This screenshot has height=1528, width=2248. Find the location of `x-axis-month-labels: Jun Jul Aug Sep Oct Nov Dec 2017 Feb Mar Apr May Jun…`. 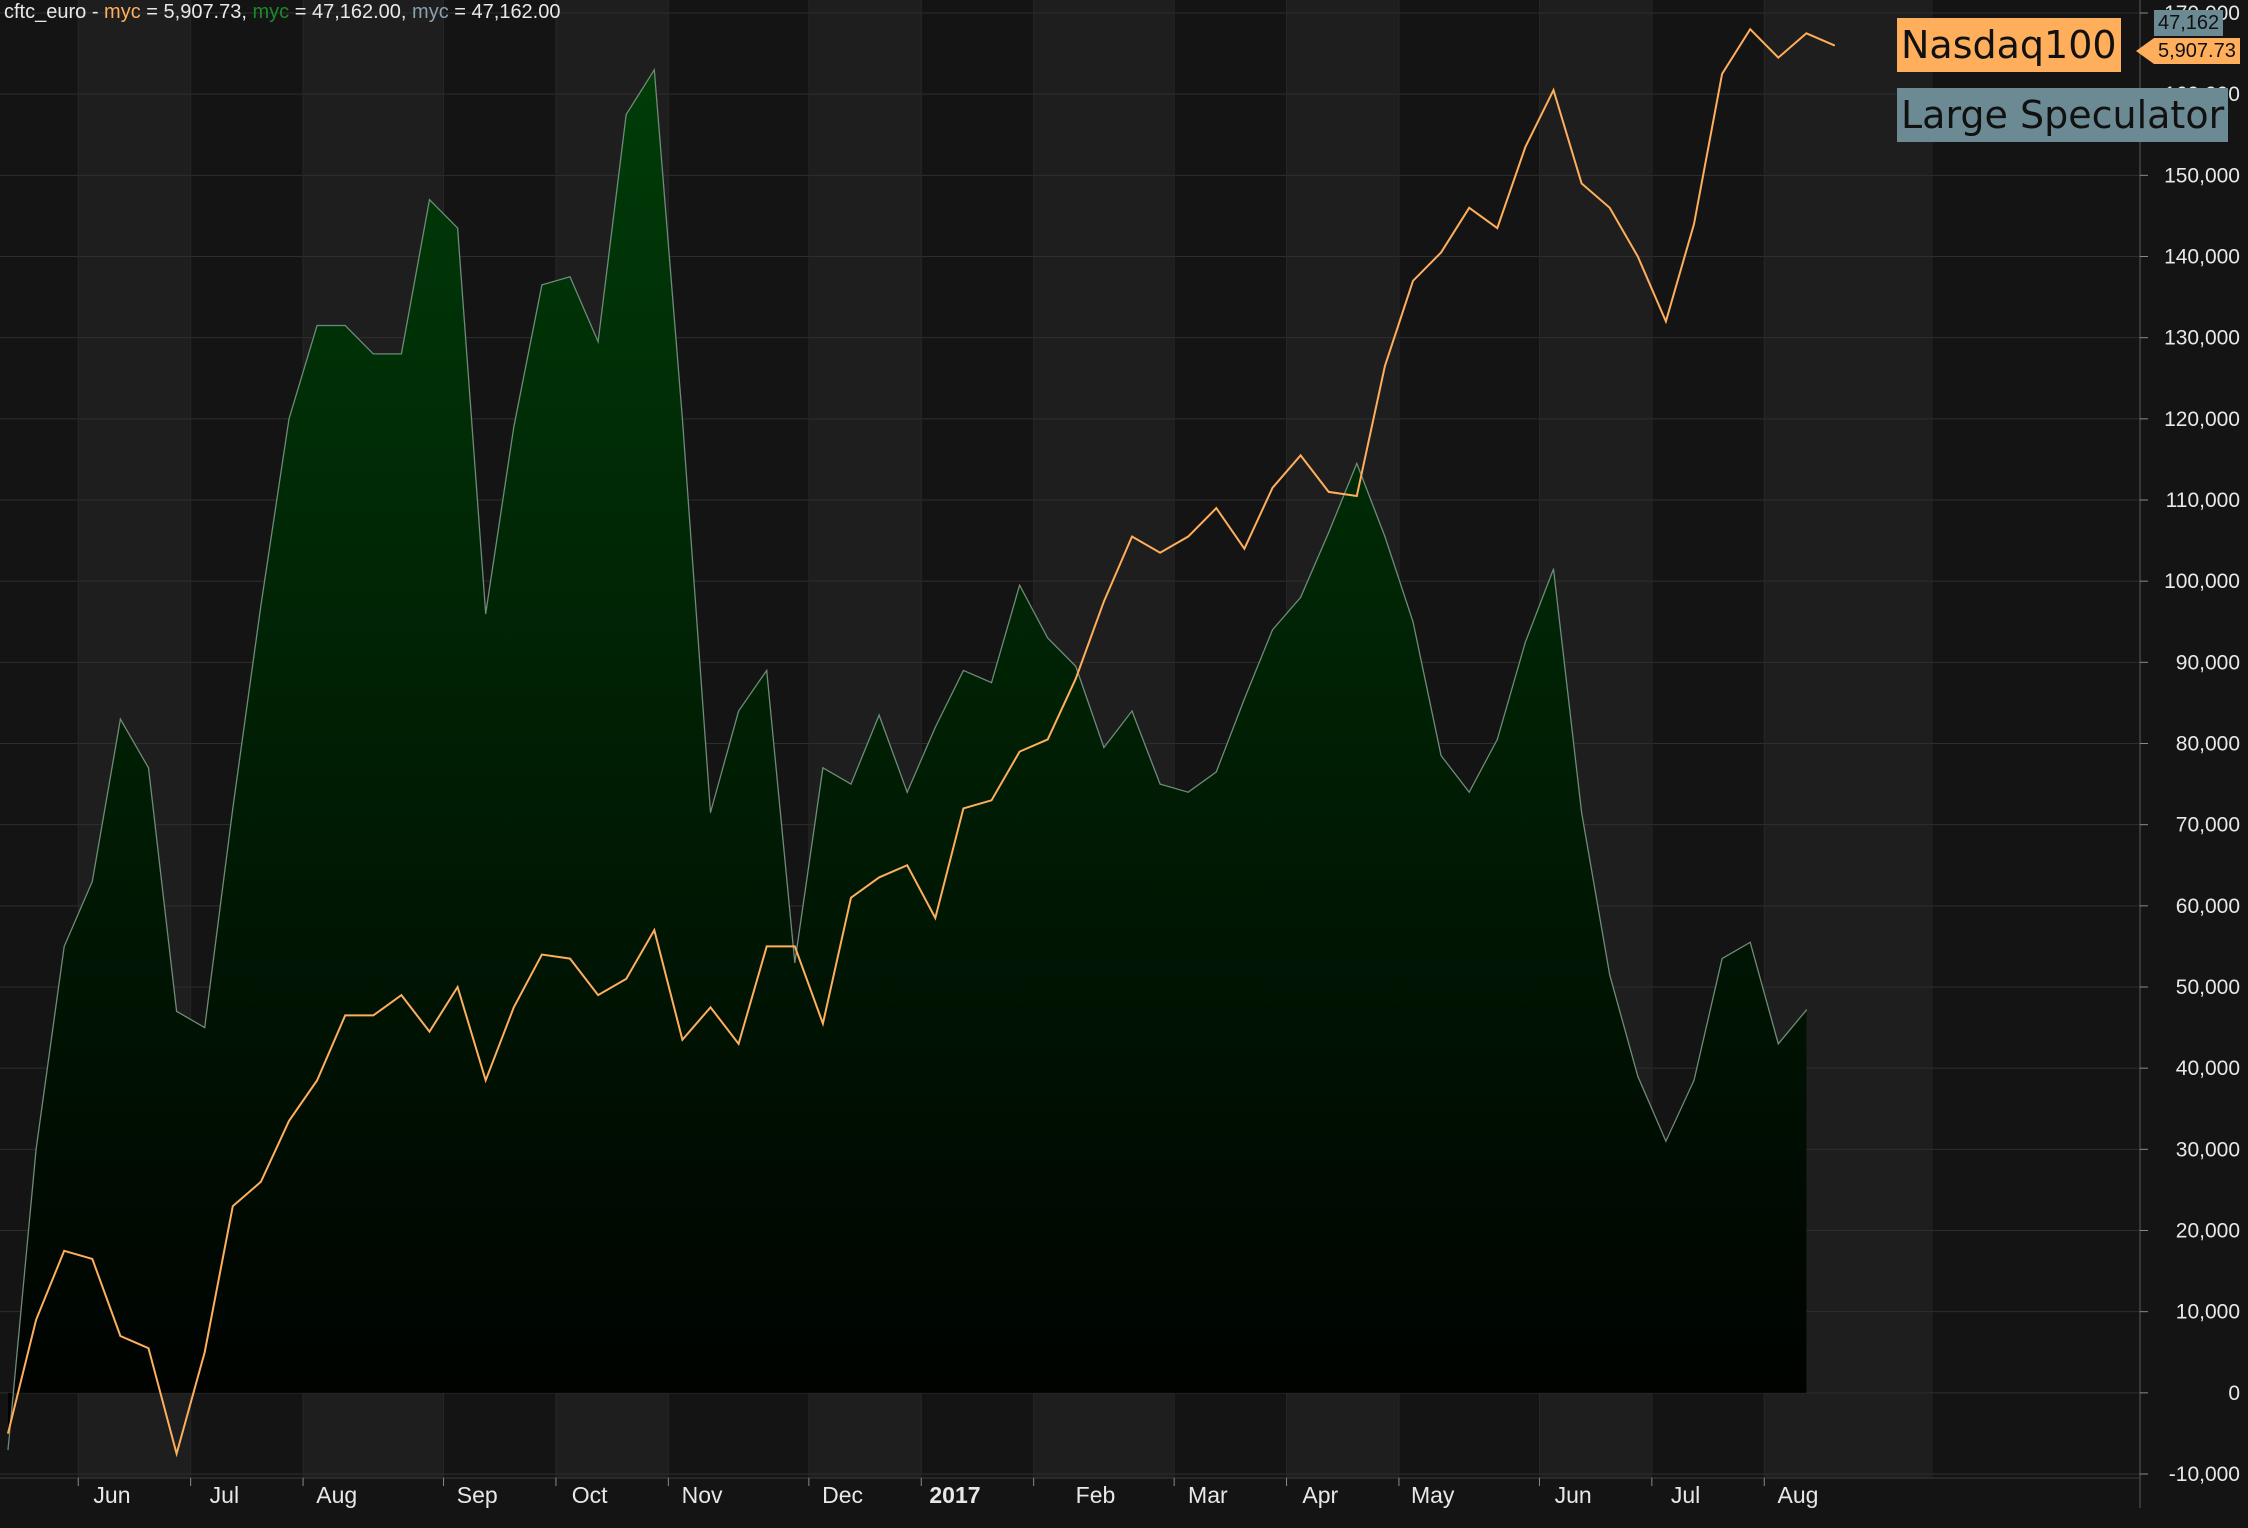

x-axis-month-labels: Jun Jul Aug Sep Oct Nov Dec 2017 Feb Mar Apr May Jun… is located at coordinates (948, 1493).